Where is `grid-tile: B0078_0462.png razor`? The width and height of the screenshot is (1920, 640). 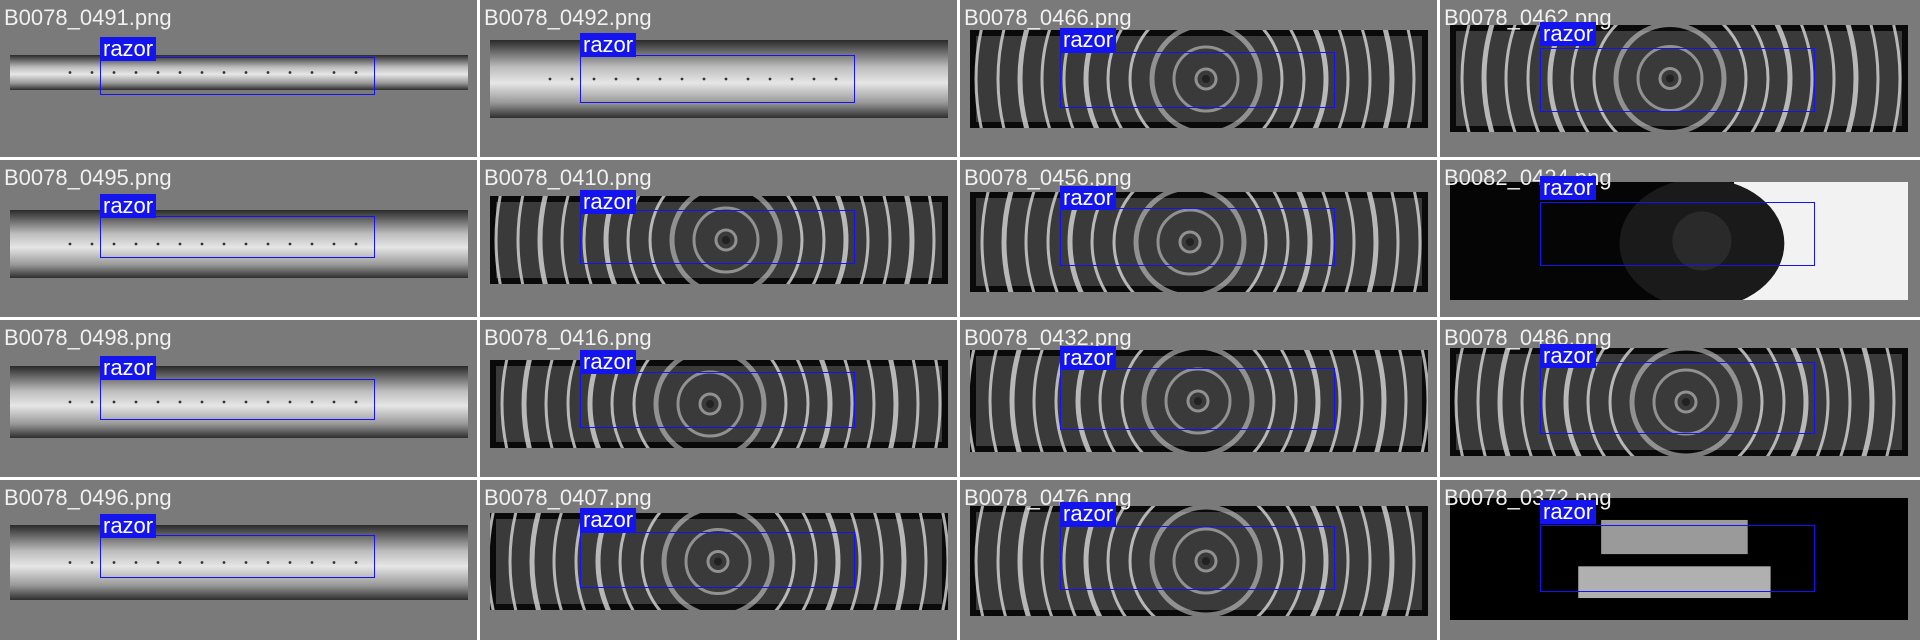
grid-tile: B0078_0462.png razor is located at coordinates (1680, 80).